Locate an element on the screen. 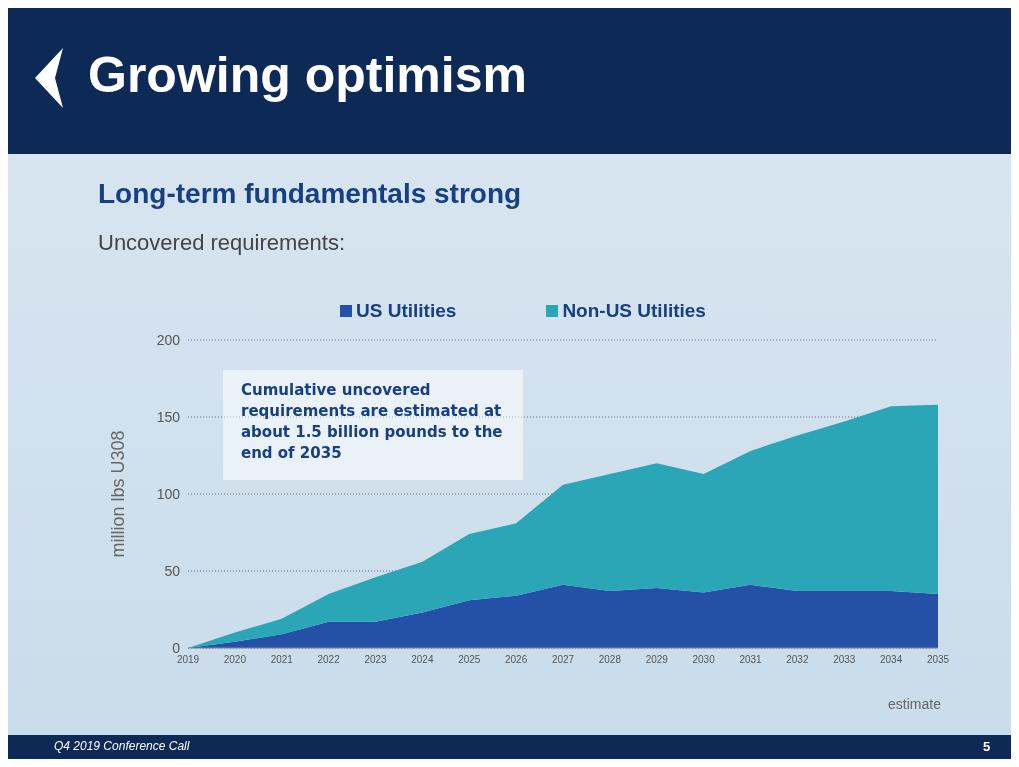  x-tick-label: 2026 is located at coordinates (516, 660).